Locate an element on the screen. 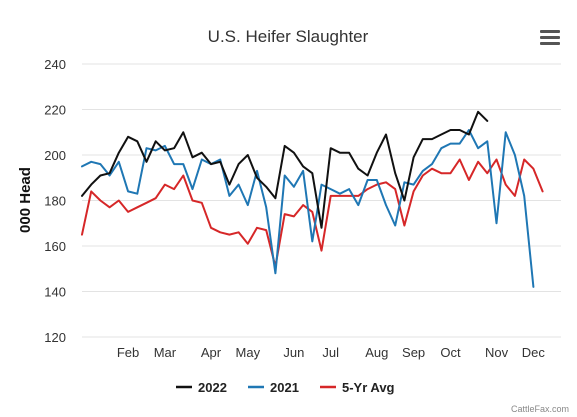 The height and width of the screenshot is (417, 577). hamburger-menu-icon is located at coordinates (550, 39).